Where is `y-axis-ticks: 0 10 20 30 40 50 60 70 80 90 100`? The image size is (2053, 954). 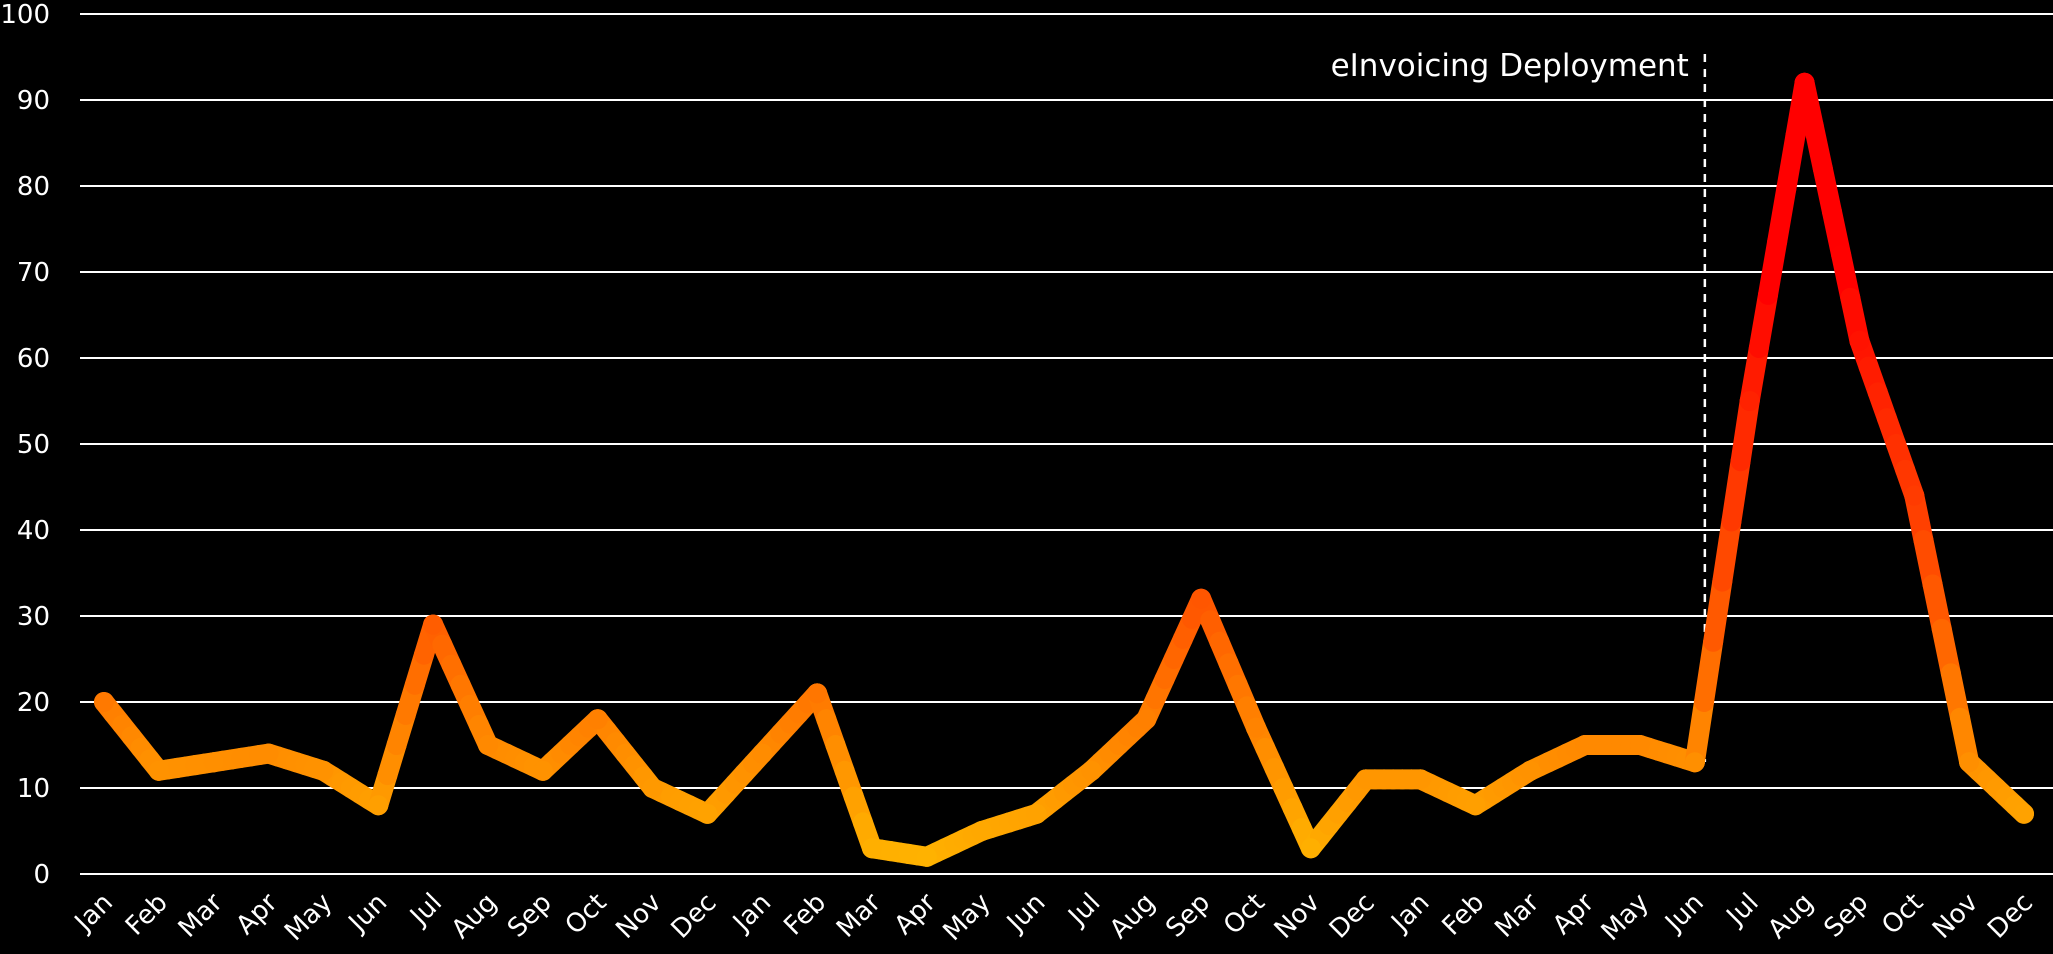 y-axis-ticks: 0 10 20 30 40 50 60 70 80 90 100 is located at coordinates (25, 445).